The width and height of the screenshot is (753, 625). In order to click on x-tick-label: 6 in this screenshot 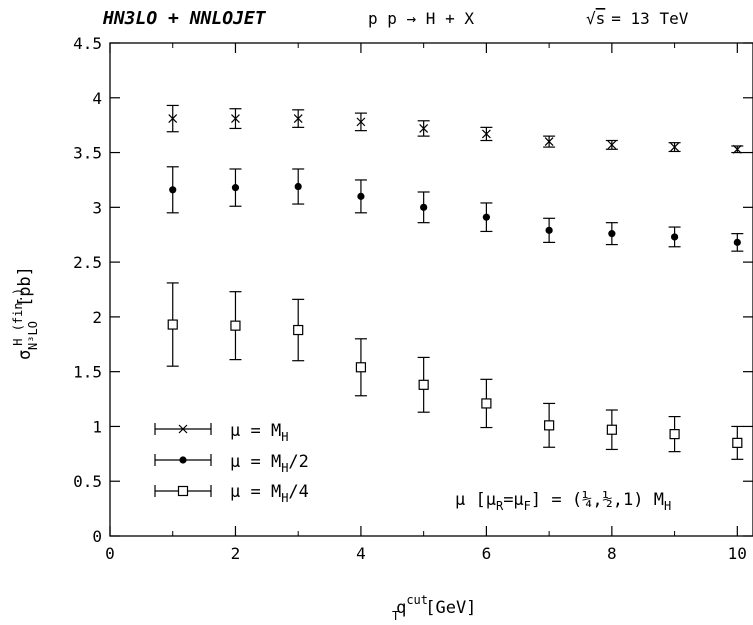, I will do `click(487, 553)`.